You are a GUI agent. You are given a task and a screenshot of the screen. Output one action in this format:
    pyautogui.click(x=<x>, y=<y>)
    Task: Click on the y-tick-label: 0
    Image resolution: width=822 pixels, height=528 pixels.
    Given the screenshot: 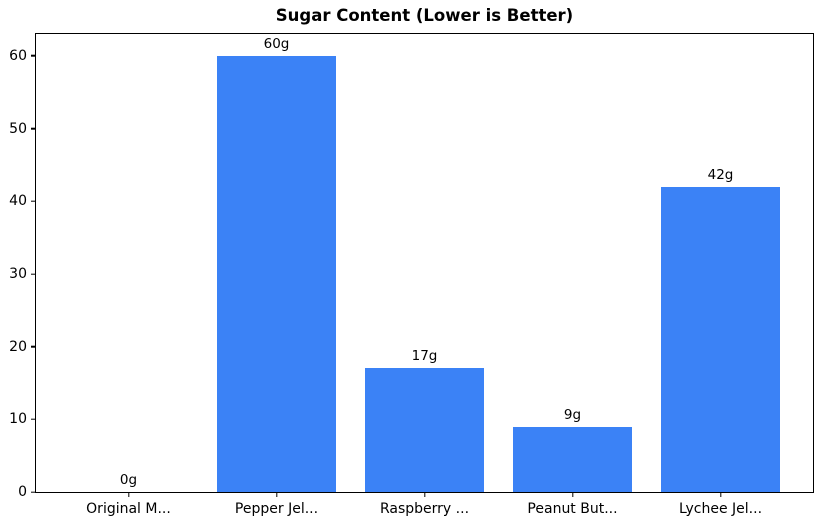 What is the action you would take?
    pyautogui.click(x=22, y=492)
    